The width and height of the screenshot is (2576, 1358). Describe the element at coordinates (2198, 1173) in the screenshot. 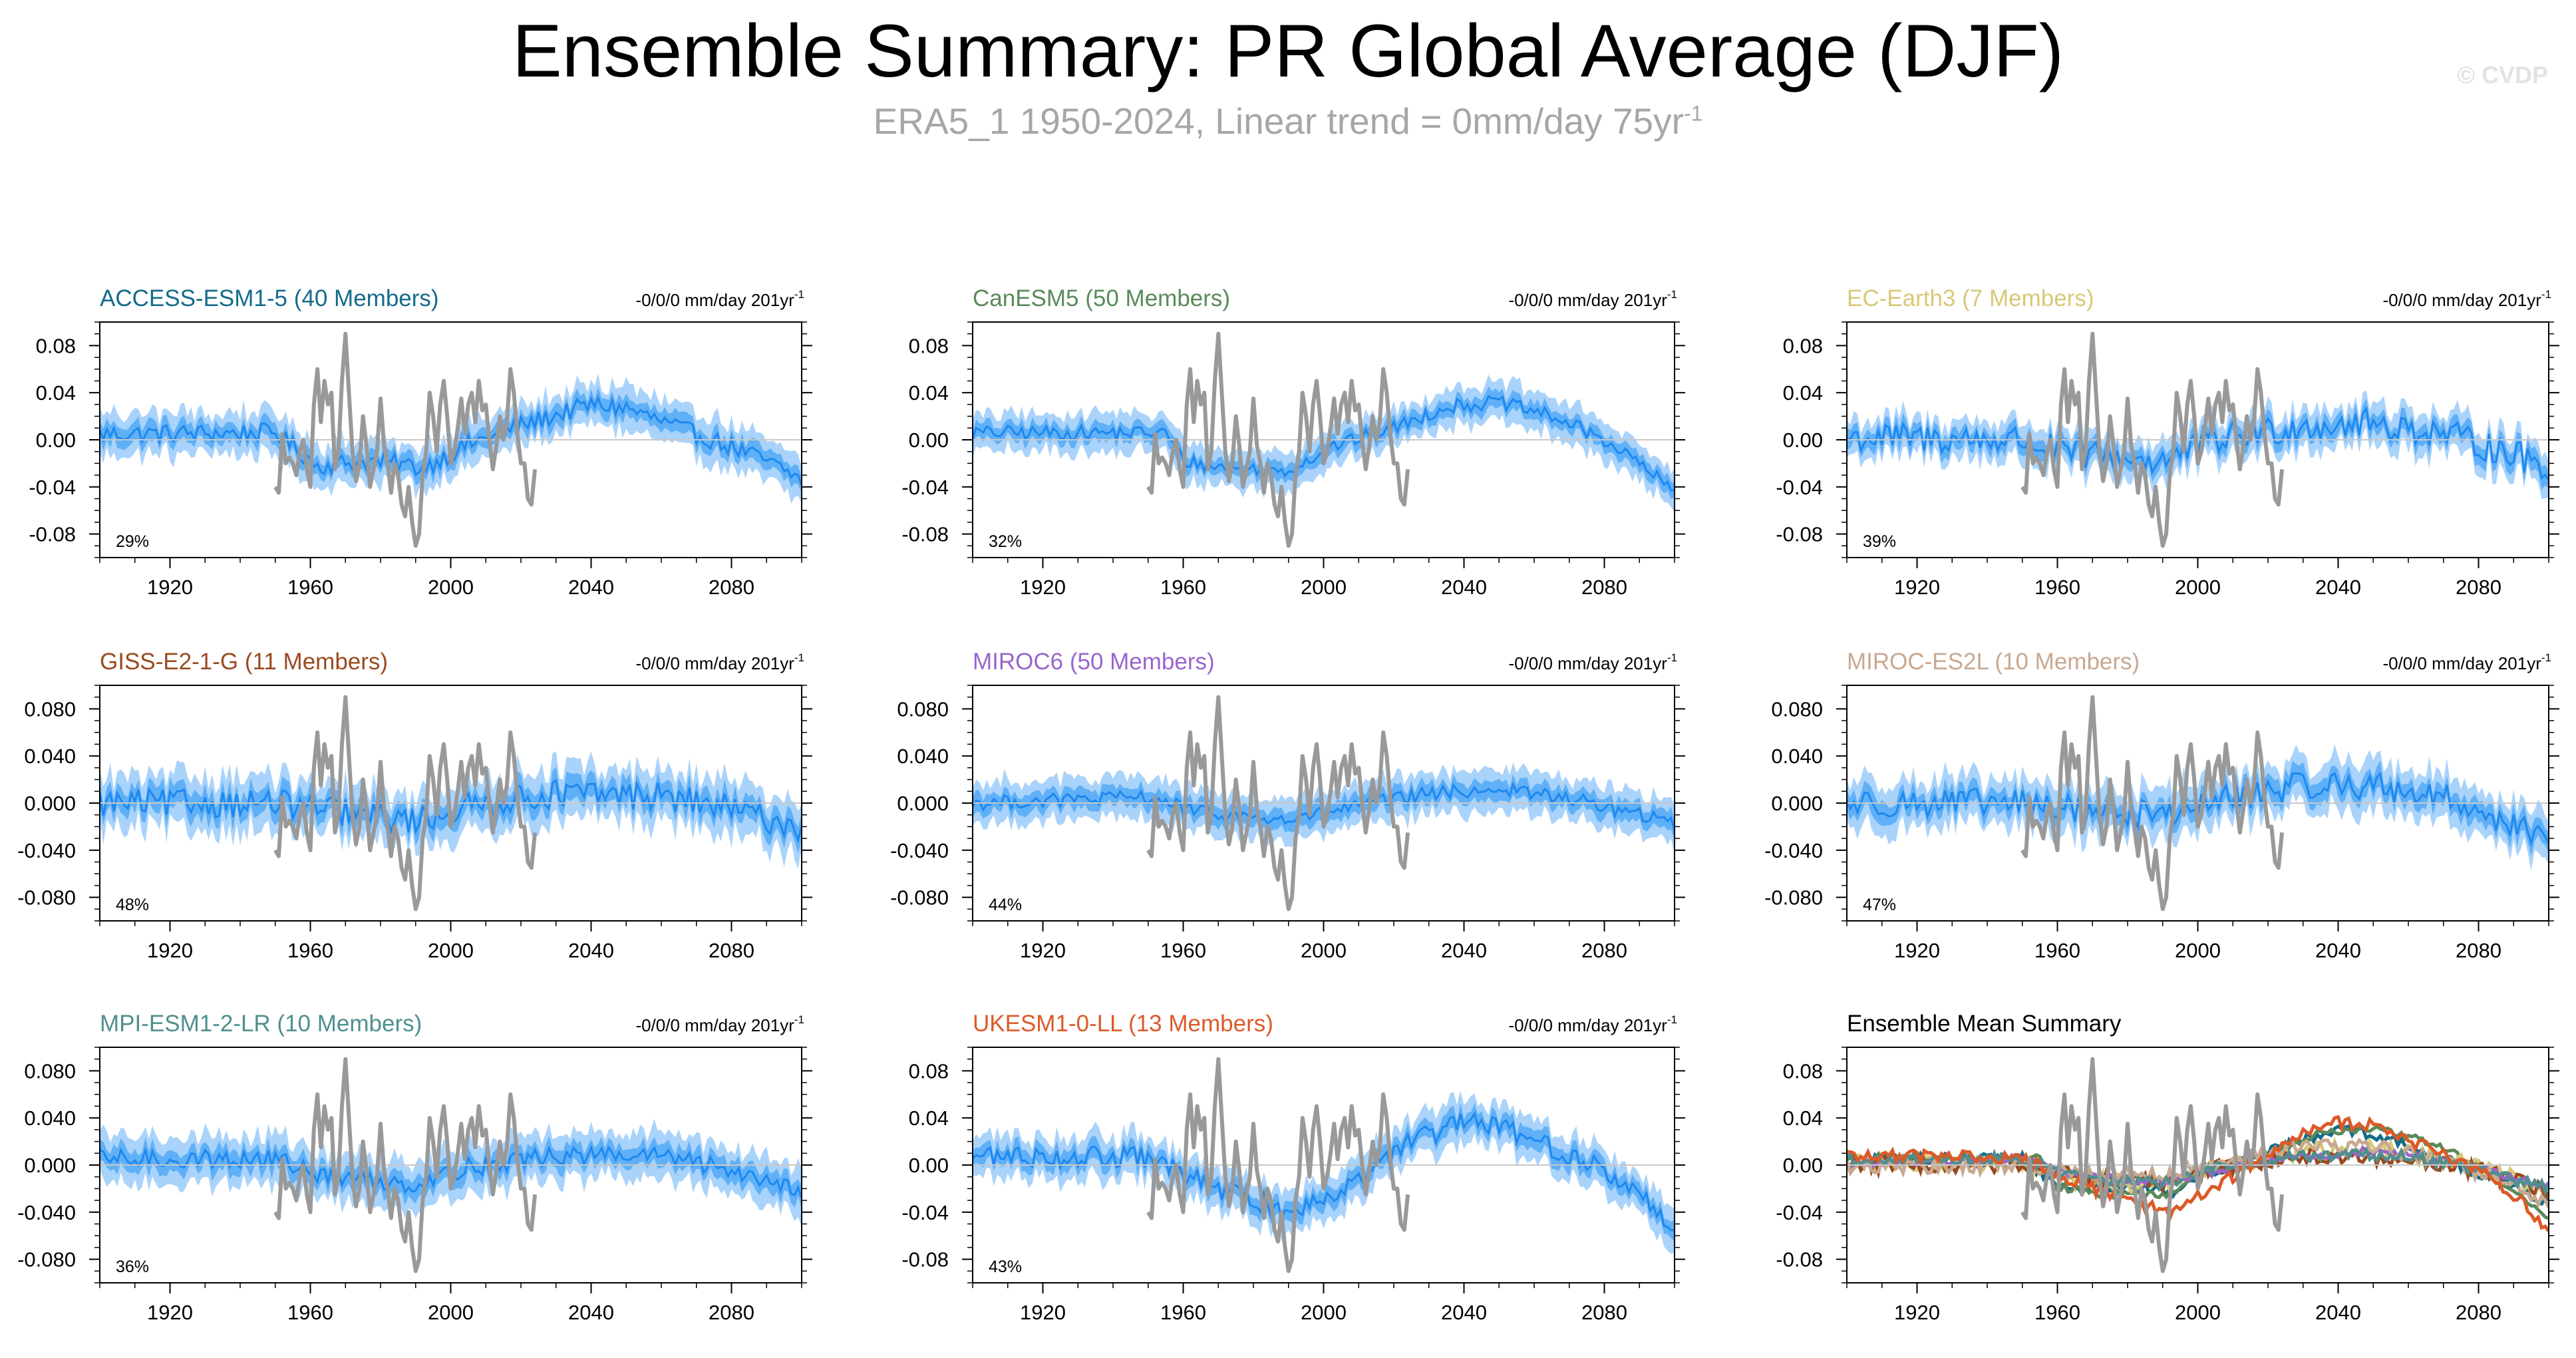

I see `model-mean-line` at that location.